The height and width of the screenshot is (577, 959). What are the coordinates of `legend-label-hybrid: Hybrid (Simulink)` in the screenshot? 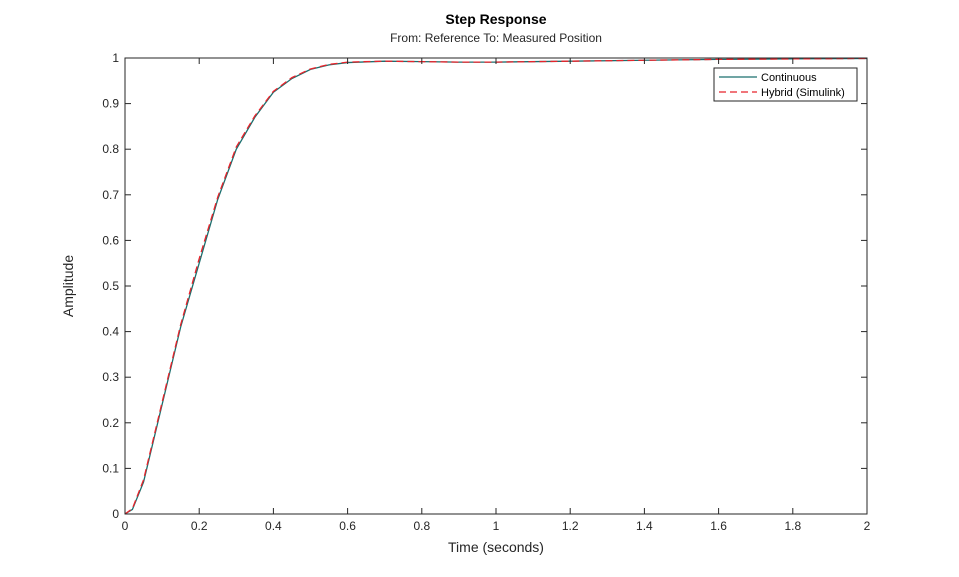 It's located at (803, 93).